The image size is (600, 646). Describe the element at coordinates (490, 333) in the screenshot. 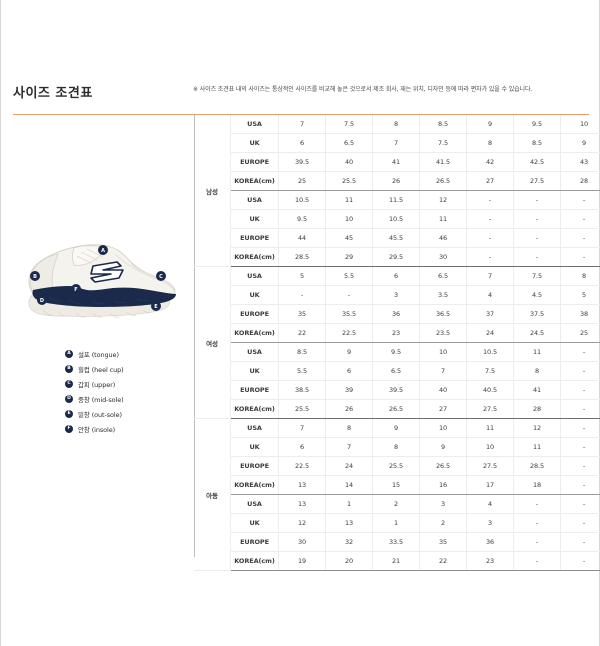

I see `size-cell: 24` at that location.